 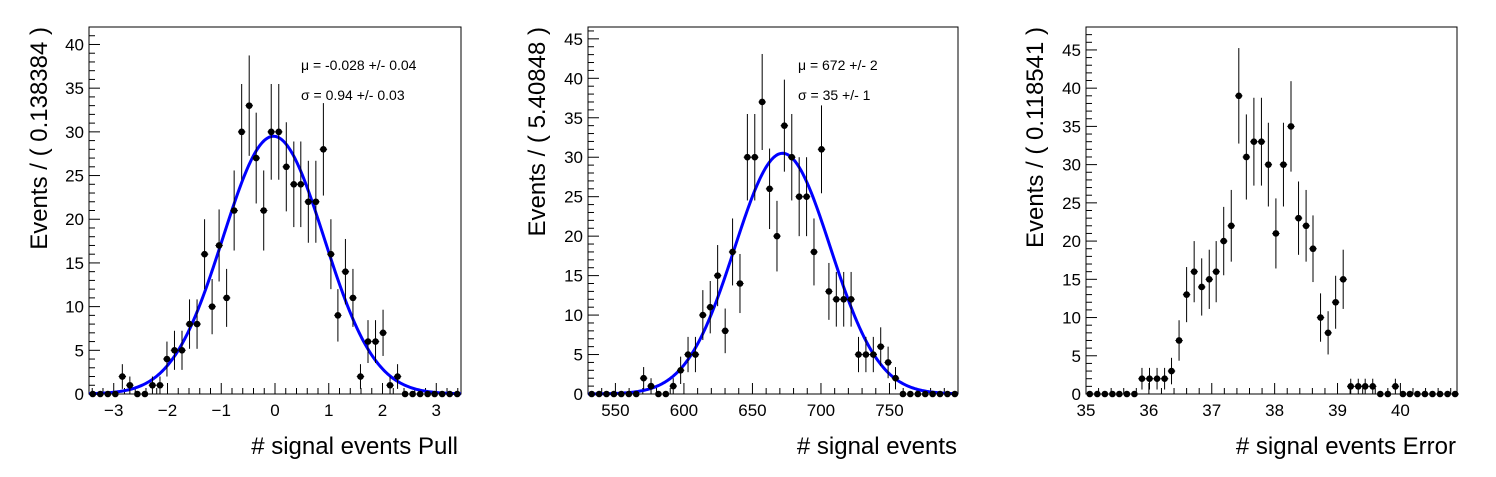 What do you see at coordinates (74, 44) in the screenshot?
I see `y-tick-label: 40` at bounding box center [74, 44].